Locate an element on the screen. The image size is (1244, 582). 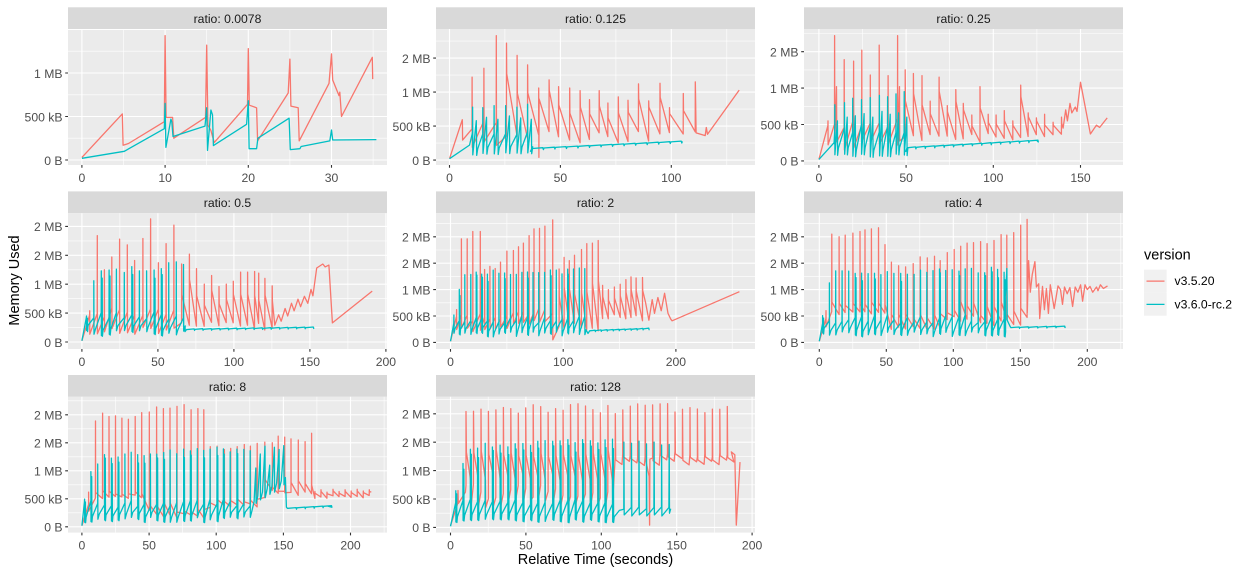
svg-text: ratio: 0.5 is located at coordinates (228, 203).